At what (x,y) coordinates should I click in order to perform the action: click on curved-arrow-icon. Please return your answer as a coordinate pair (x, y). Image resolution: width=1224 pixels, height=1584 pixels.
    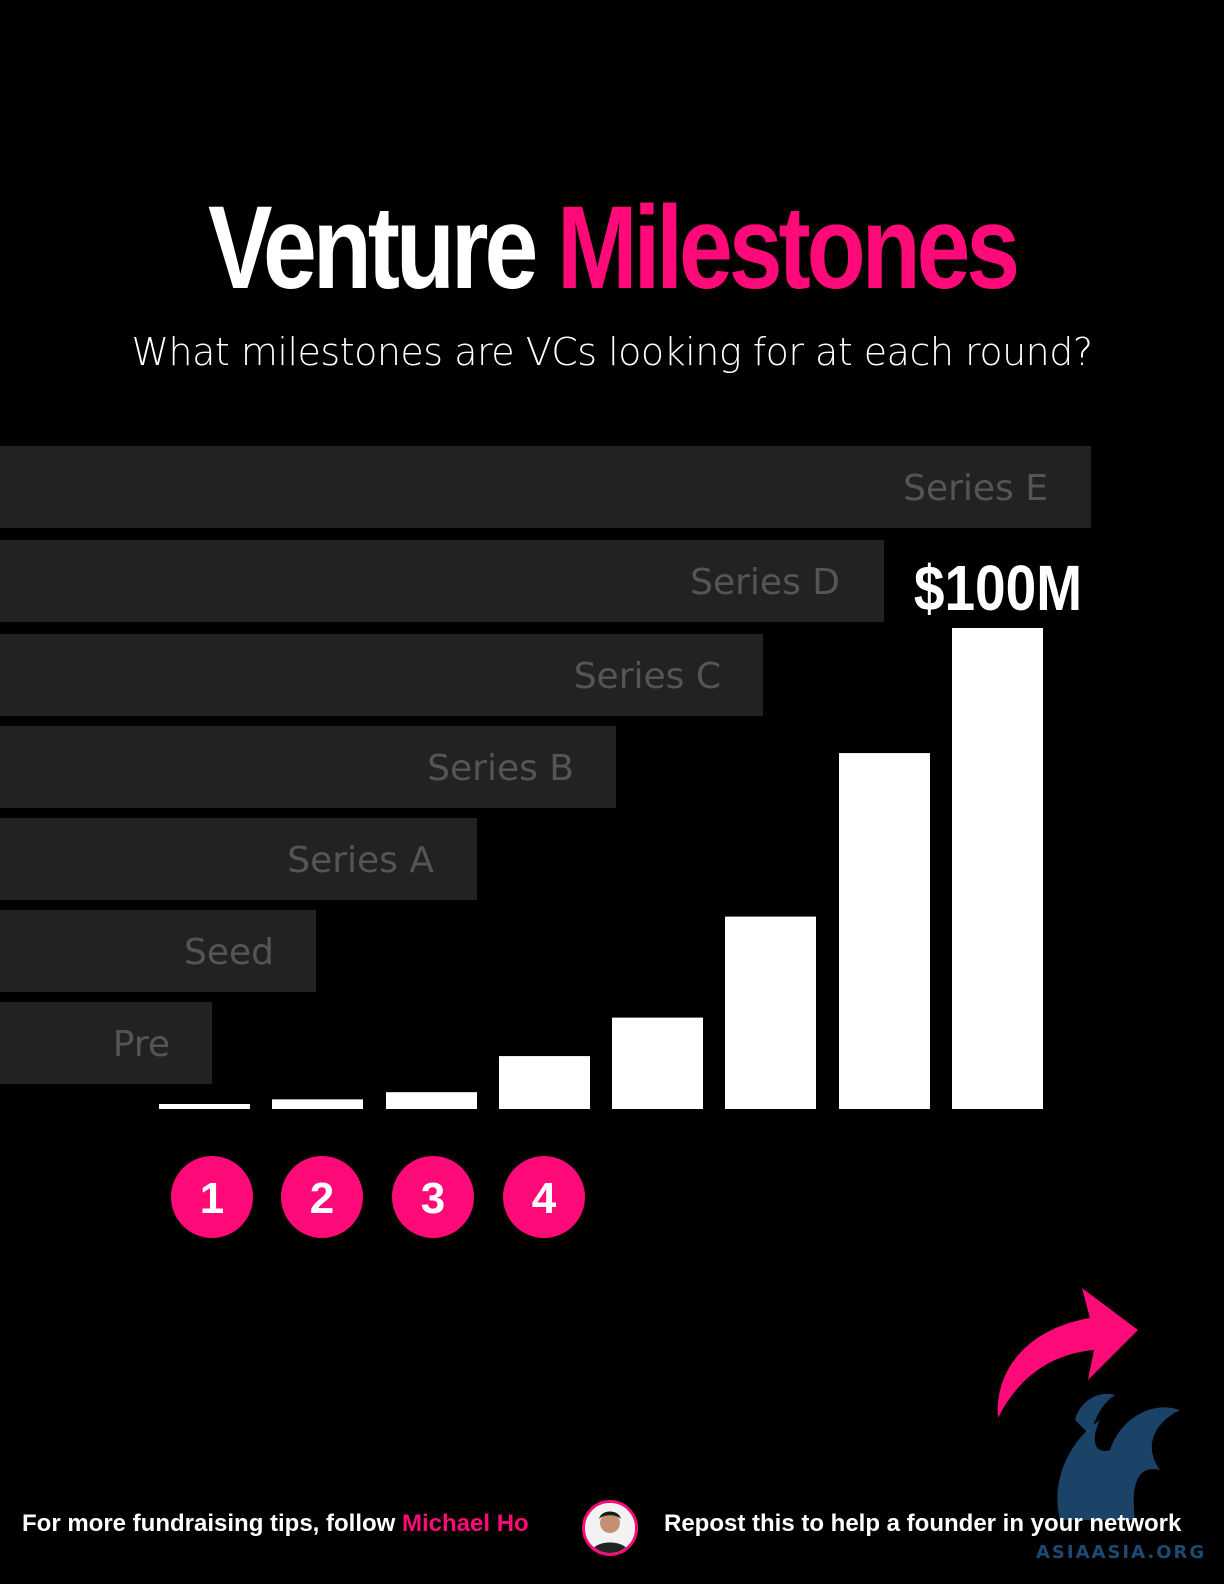
    Looking at the image, I should click on (1067, 1353).